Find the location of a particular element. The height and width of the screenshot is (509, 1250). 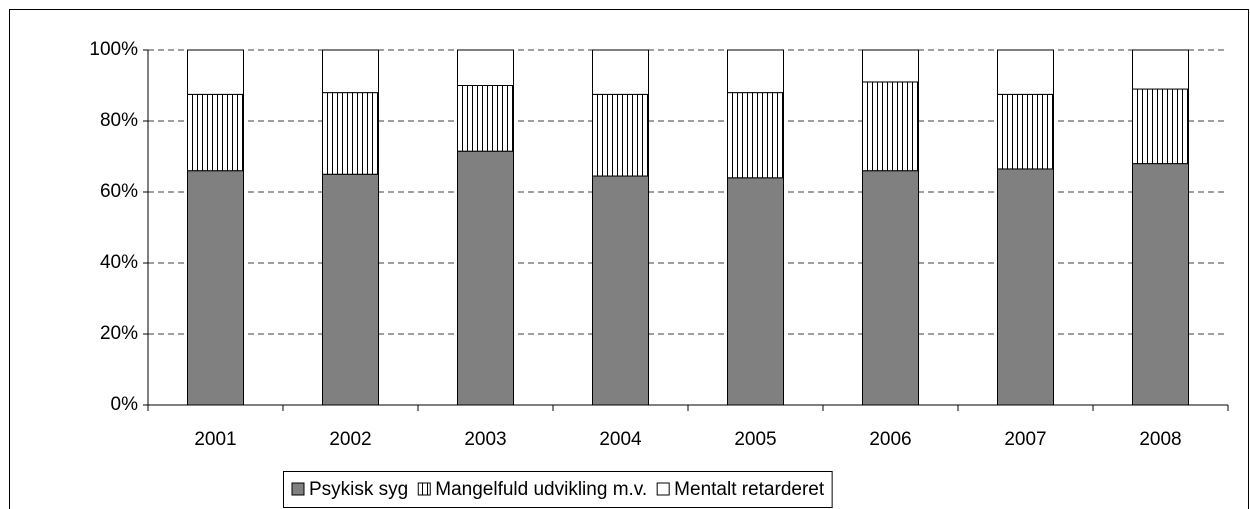

x-tick-label: 2008 is located at coordinates (1160, 439).